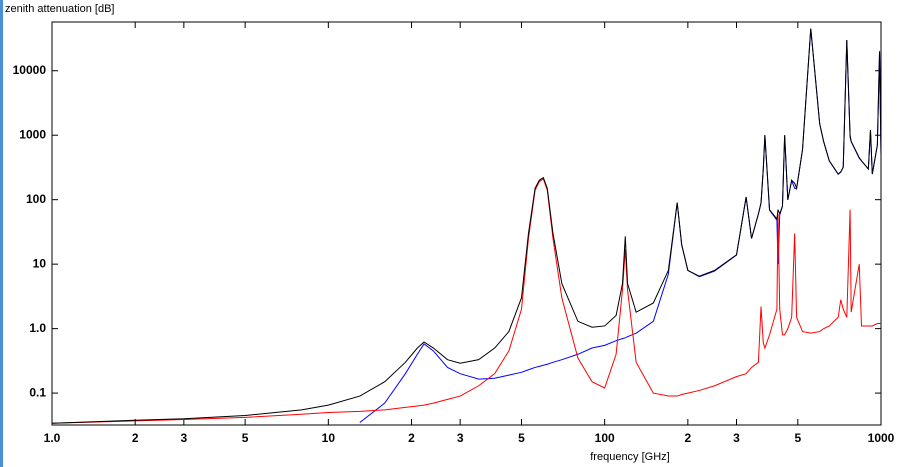 The image size is (902, 467). What do you see at coordinates (1, 233) in the screenshot?
I see `window-edge` at bounding box center [1, 233].